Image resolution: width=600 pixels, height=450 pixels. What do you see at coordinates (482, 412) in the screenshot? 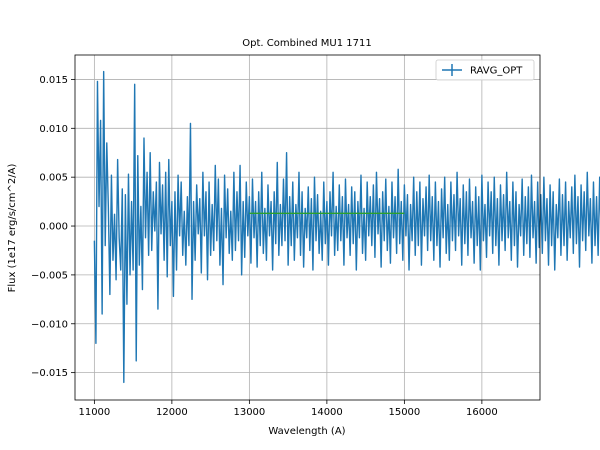
I see `x-tick-label: 16000` at bounding box center [482, 412].